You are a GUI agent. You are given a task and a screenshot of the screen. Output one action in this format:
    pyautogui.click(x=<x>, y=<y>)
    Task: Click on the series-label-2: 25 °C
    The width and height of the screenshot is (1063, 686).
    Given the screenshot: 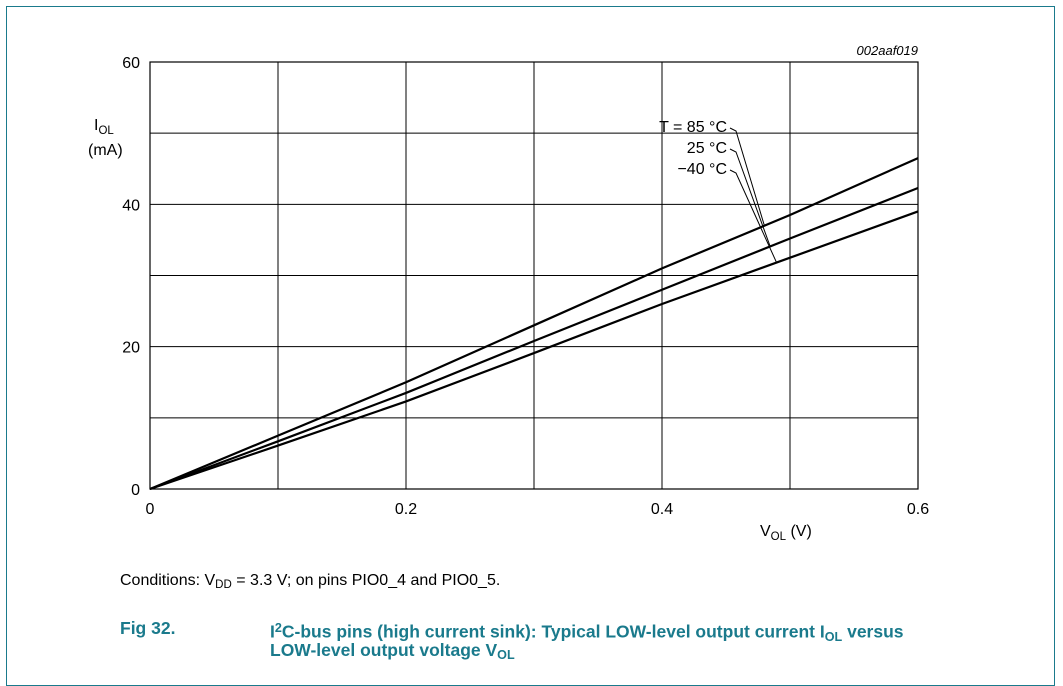 What is the action you would take?
    pyautogui.click(x=707, y=148)
    